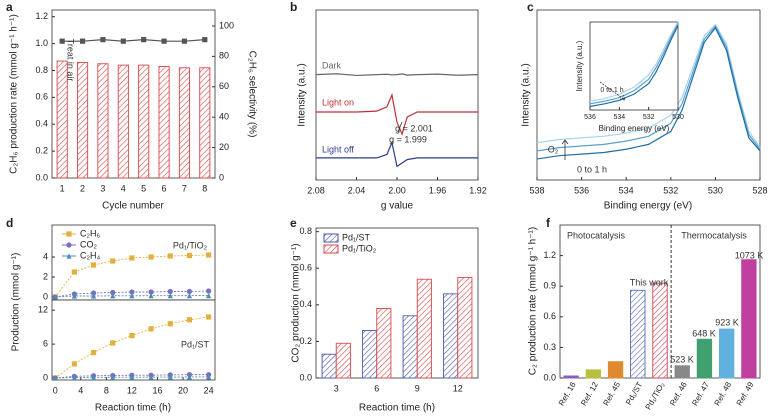 The image size is (779, 418). I want to click on y-tick-label: 0.2, so click(305, 341).